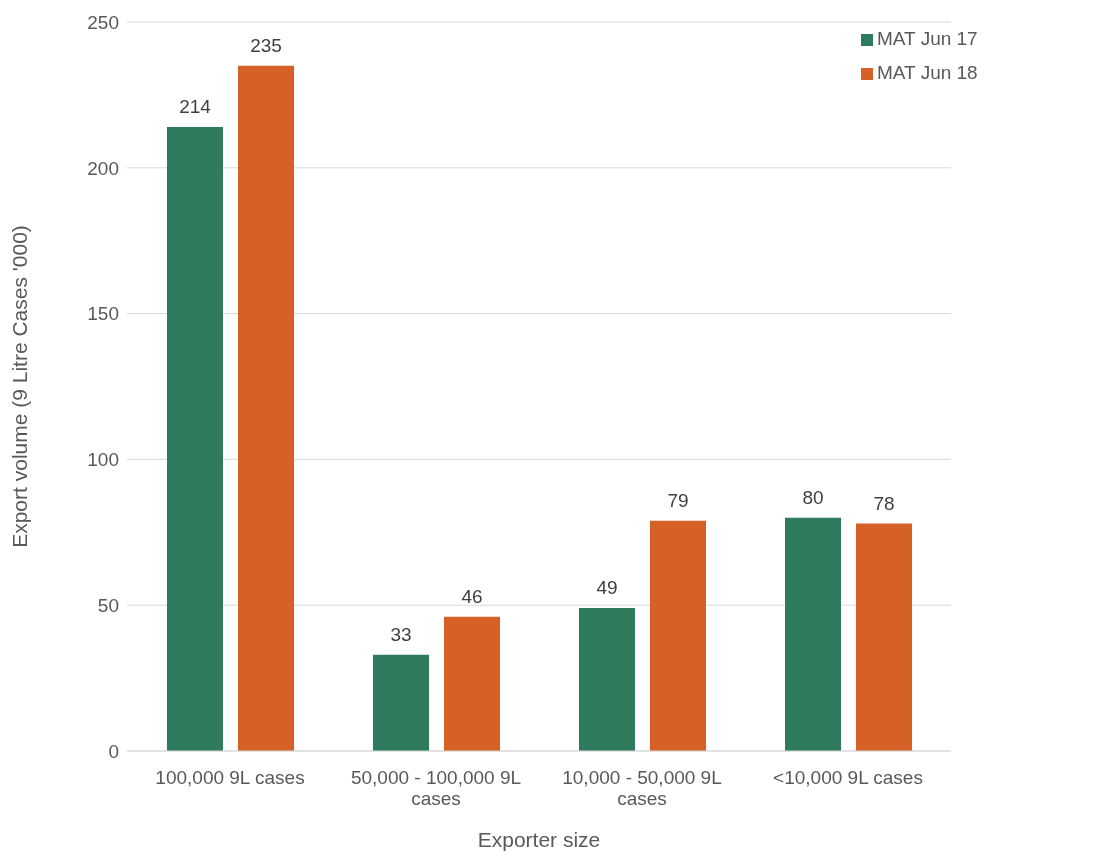 This screenshot has height=865, width=1119. I want to click on y-tick-label: 100, so click(103, 460).